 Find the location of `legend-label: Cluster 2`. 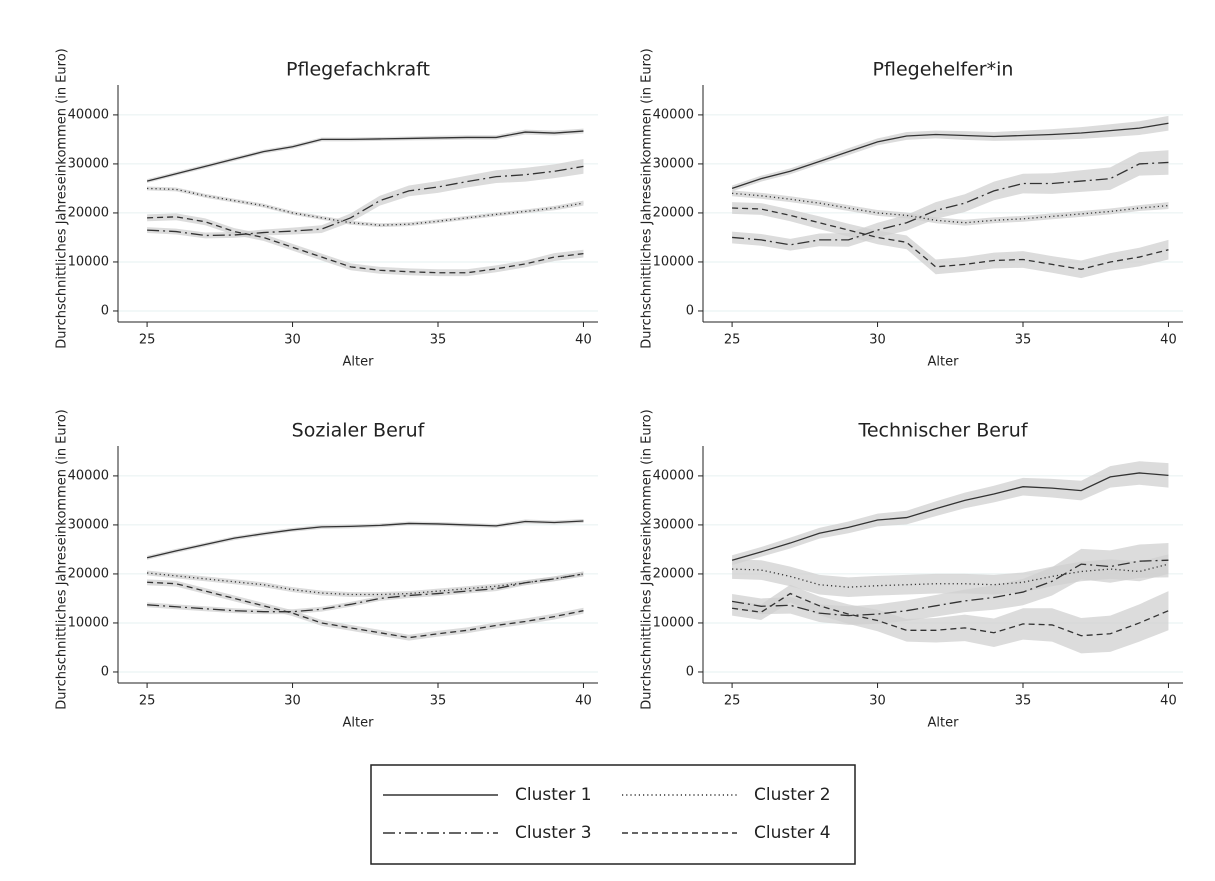

legend-label: Cluster 2 is located at coordinates (792, 795).